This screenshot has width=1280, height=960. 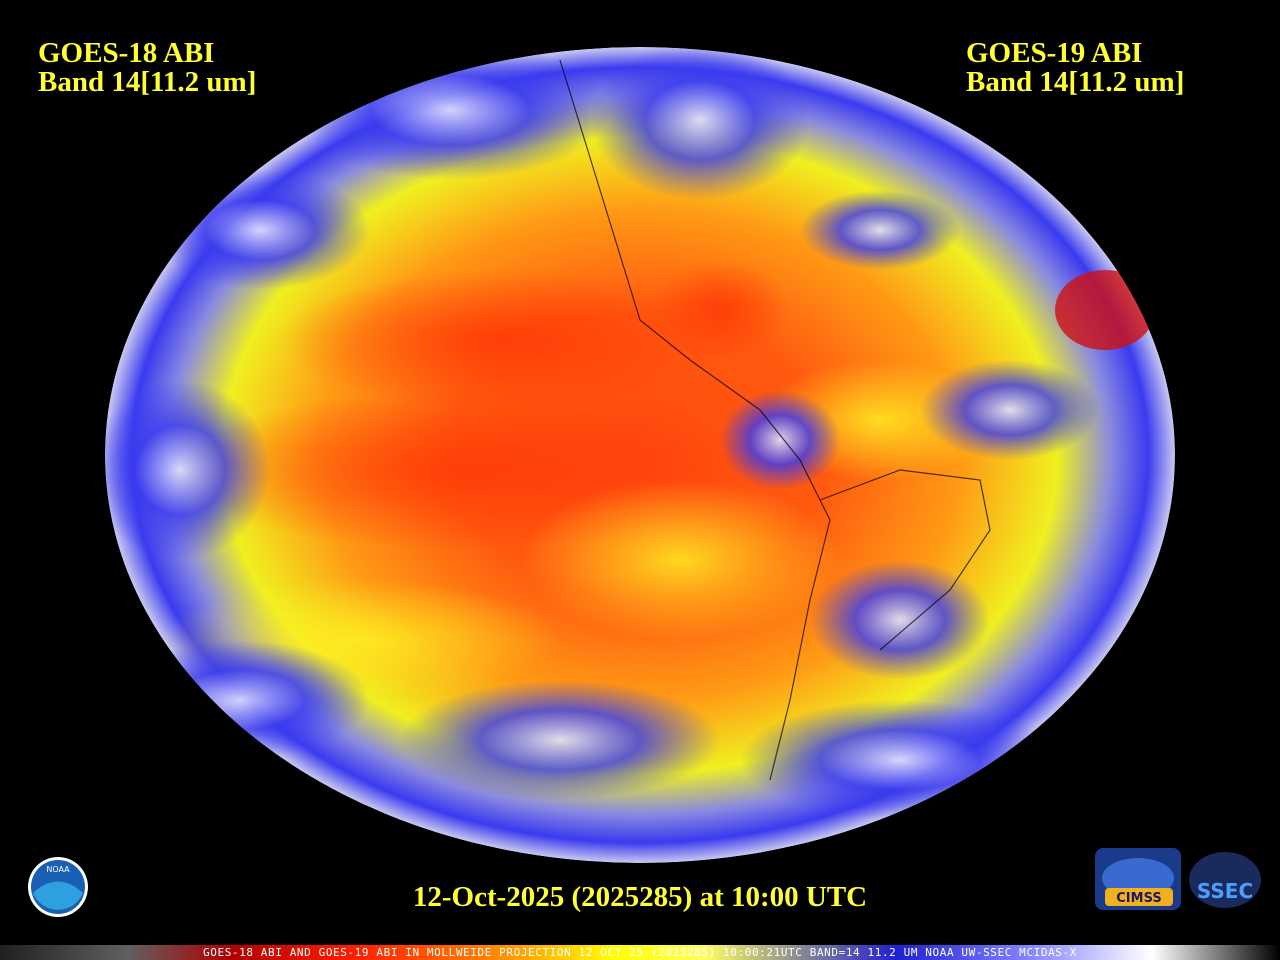 I want to click on left-satellite: GOES-18 ABI, so click(x=126, y=53).